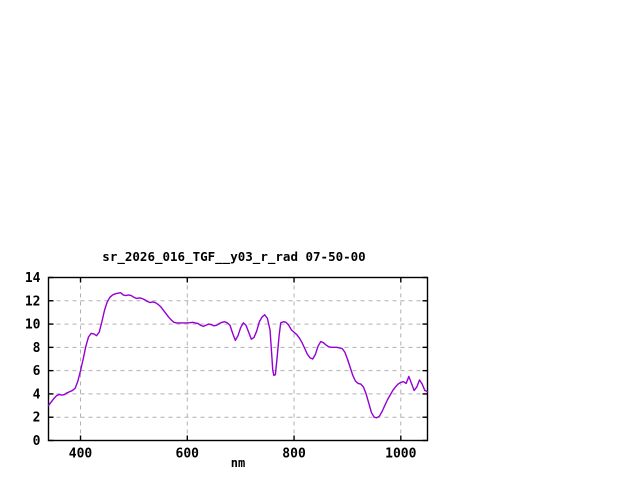 Image resolution: width=640 pixels, height=480 pixels. Describe the element at coordinates (37, 371) in the screenshot. I see `y-tick-label: 6` at that location.